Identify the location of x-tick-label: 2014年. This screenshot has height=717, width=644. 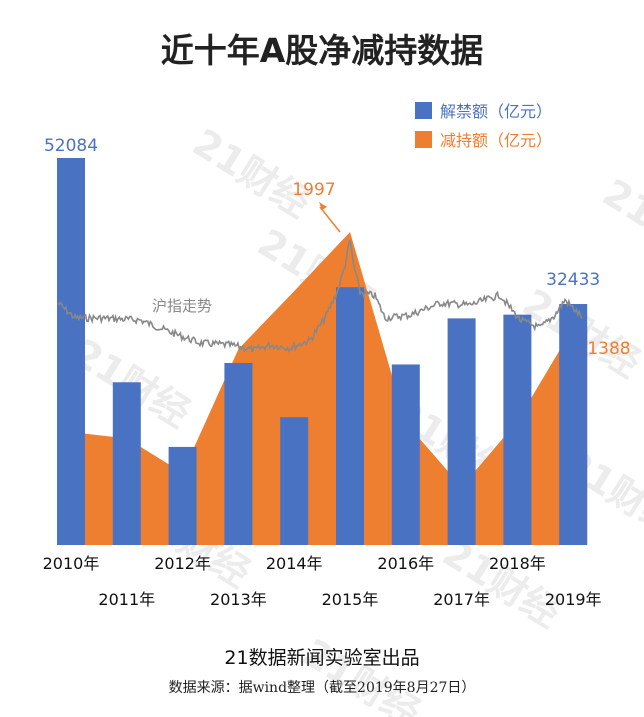
(294, 563).